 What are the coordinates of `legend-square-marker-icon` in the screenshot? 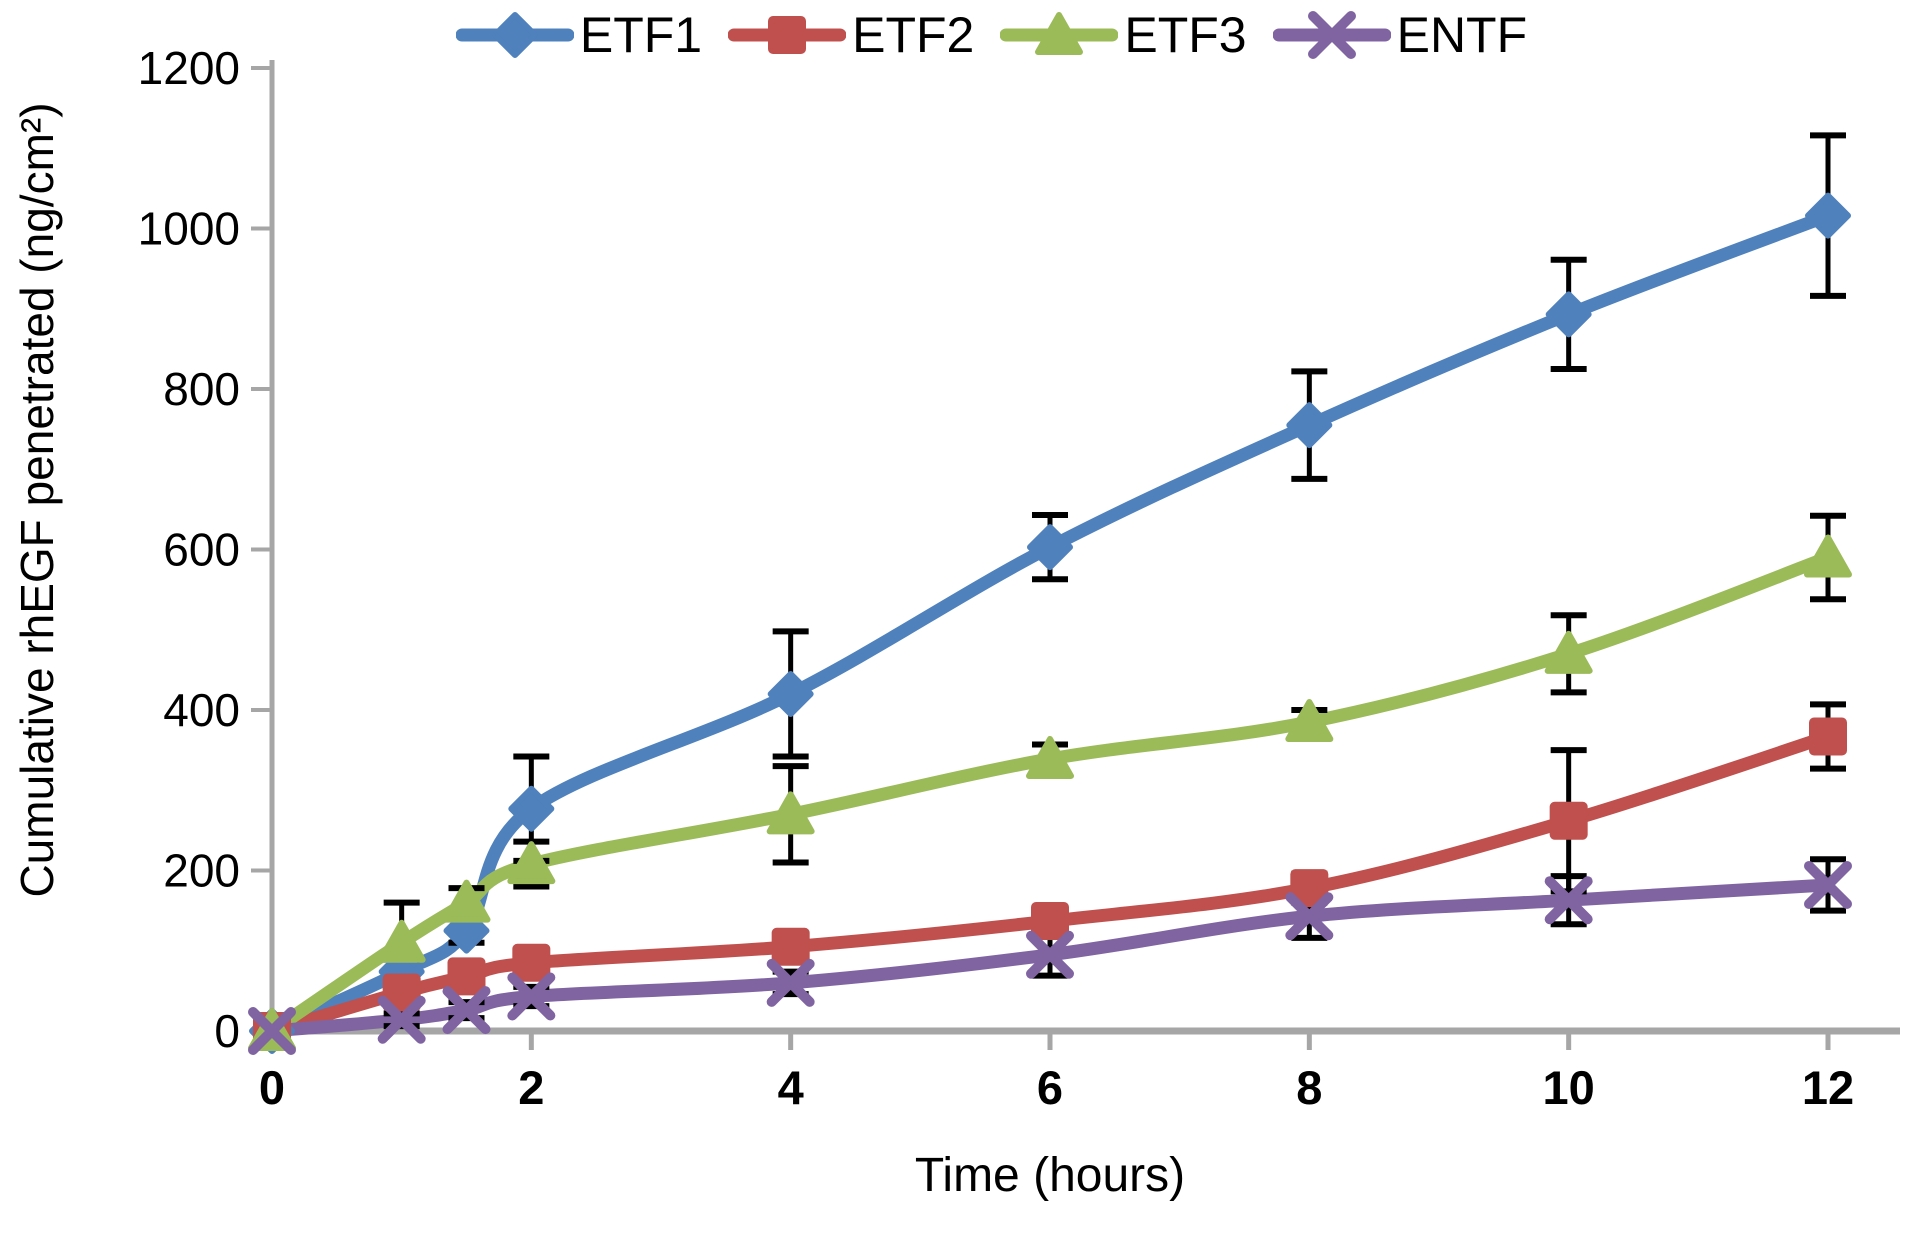 It's located at (787, 35).